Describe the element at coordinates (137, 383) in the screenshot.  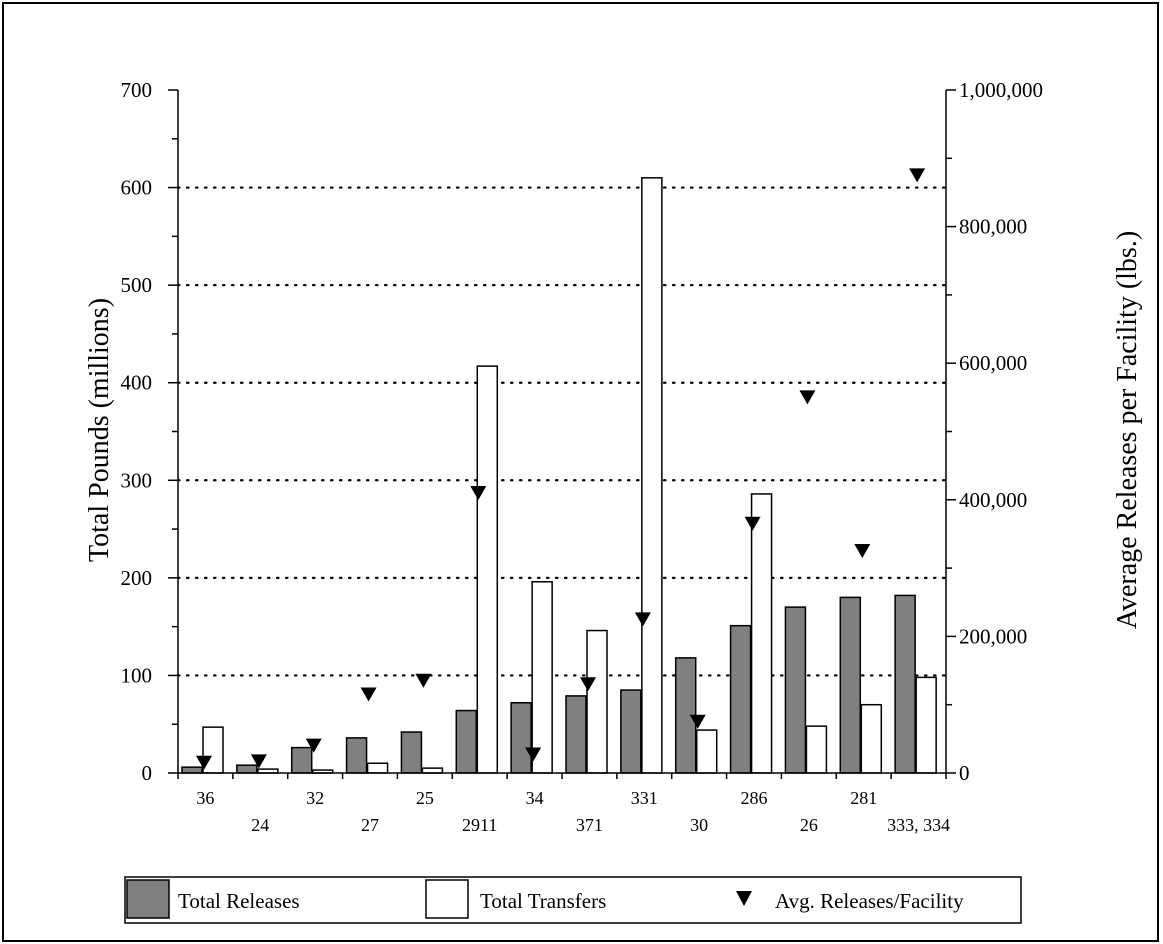
I see `y-tick-label: 400` at that location.